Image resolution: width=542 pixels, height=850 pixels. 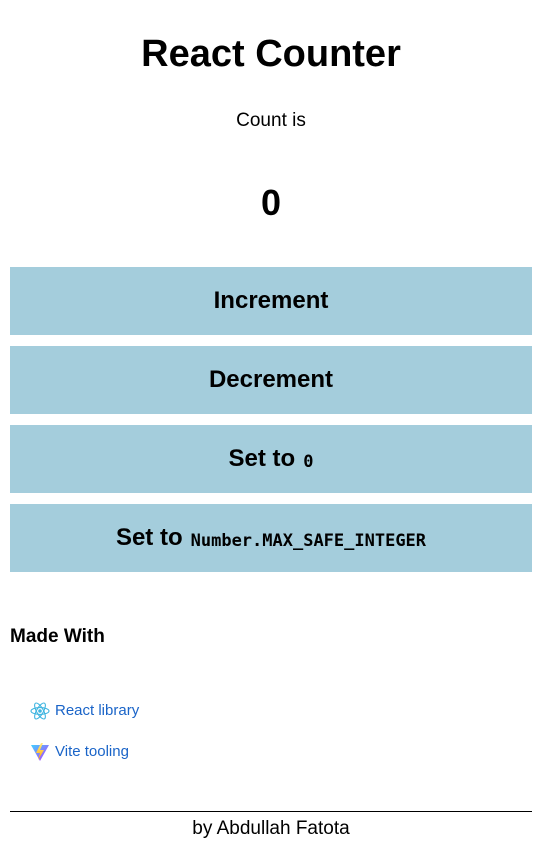 What do you see at coordinates (271, 828) in the screenshot?
I see `footer-credit: by Abdullah Fatota` at bounding box center [271, 828].